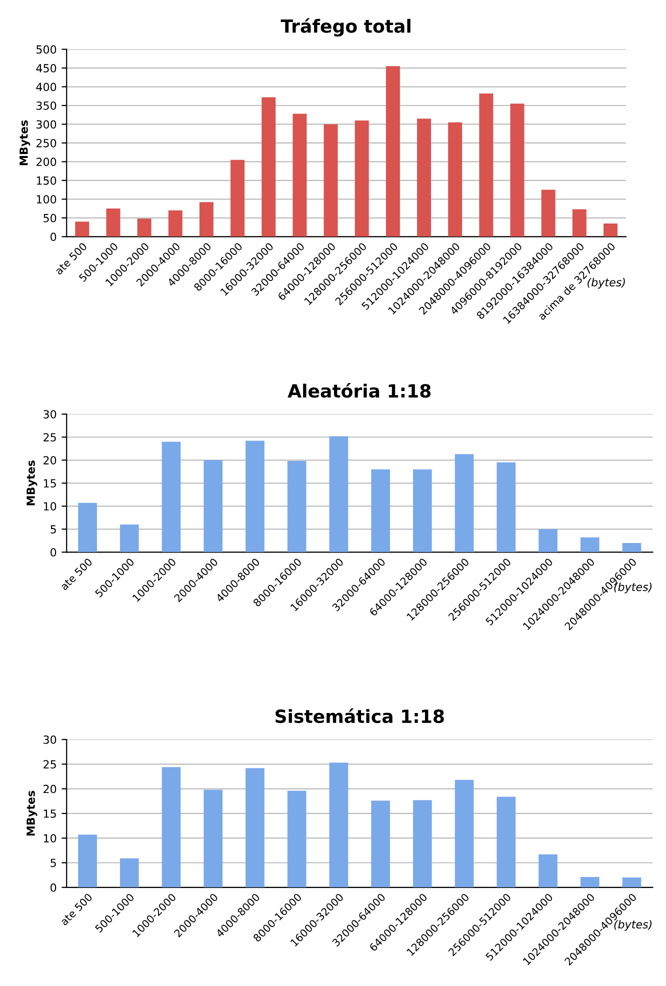 This screenshot has height=986, width=666. I want to click on chart-title: Aleatória 1:18, so click(359, 390).